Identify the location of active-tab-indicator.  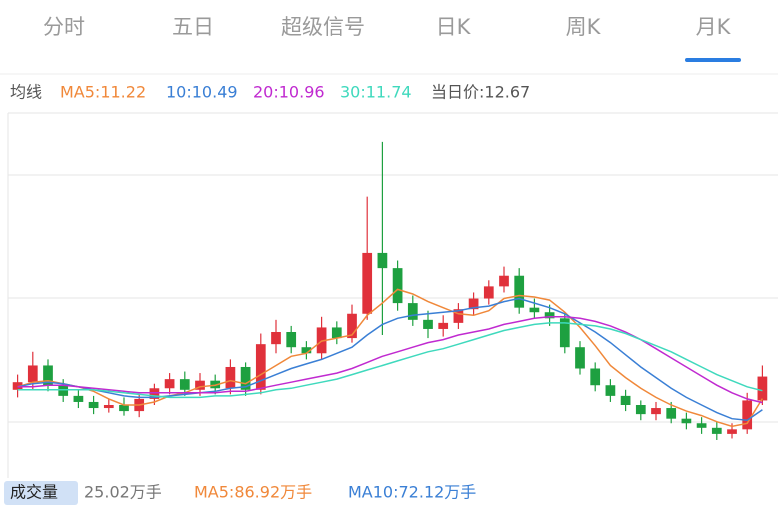
(713, 60).